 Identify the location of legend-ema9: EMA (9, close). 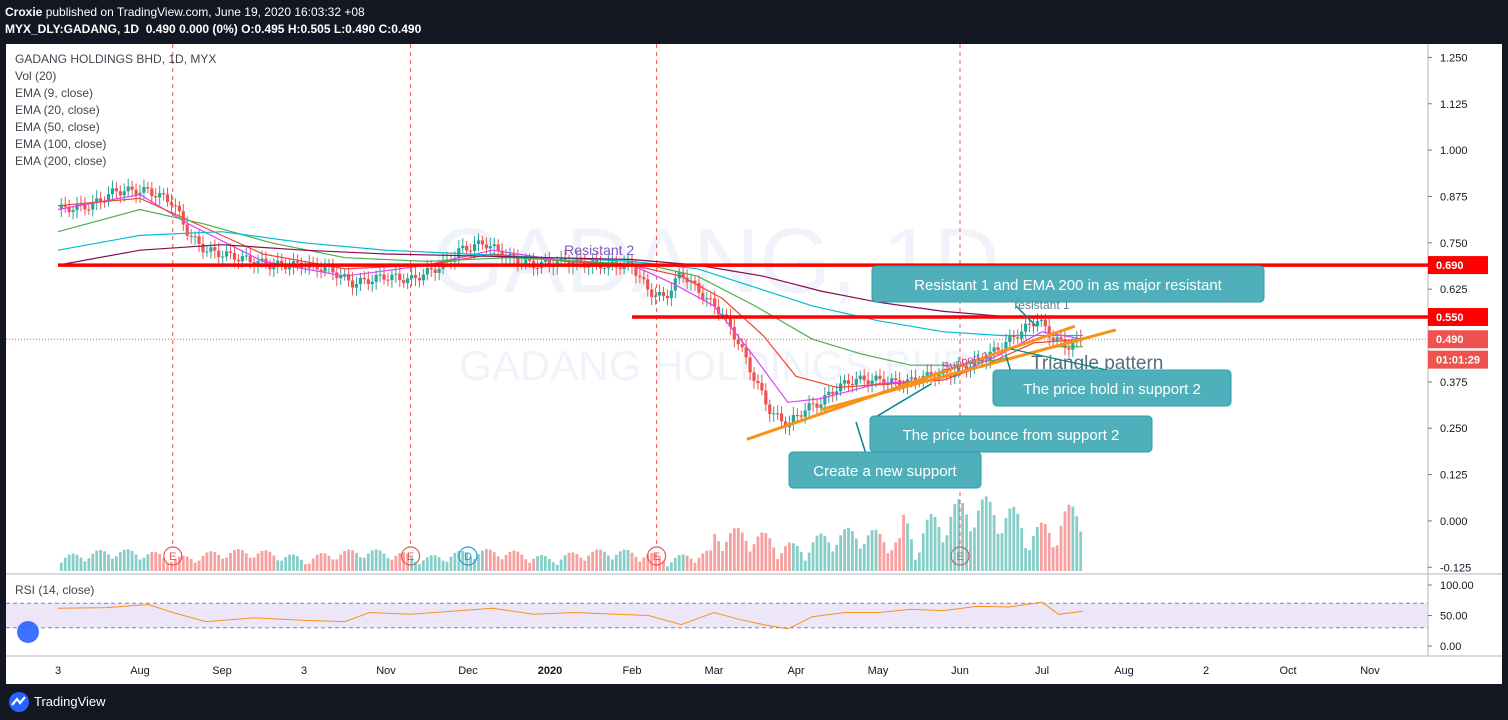
(54, 93).